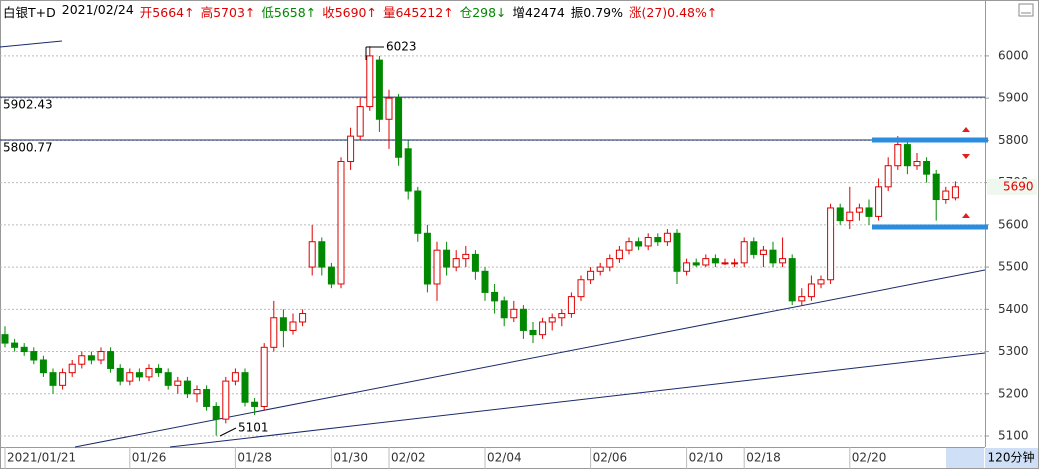  Describe the element at coordinates (254, 458) in the screenshot. I see `x-tick-label: 01/28` at that location.